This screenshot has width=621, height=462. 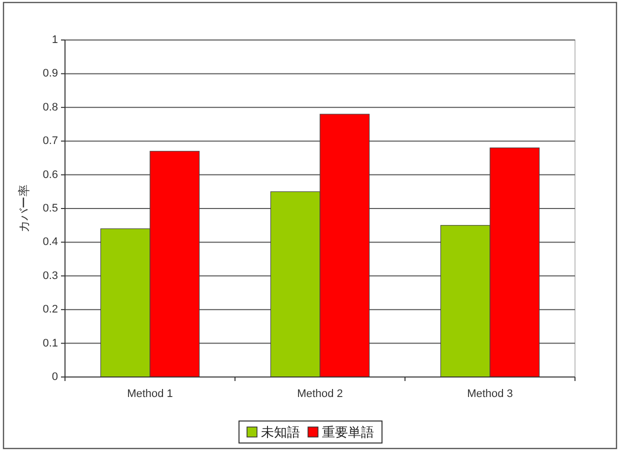 I want to click on legend-label: 未知語, so click(x=280, y=432).